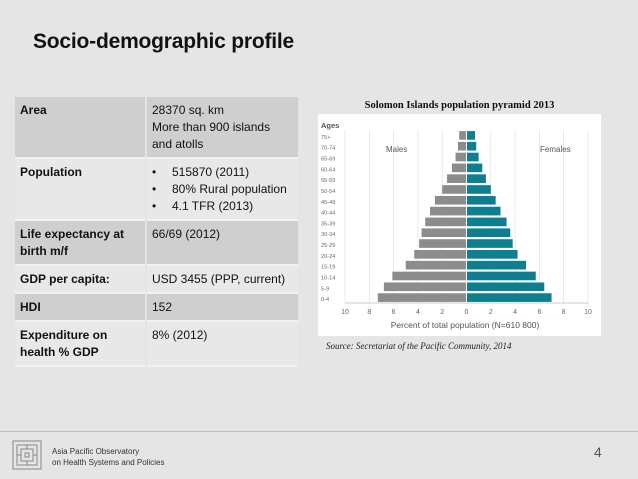 This screenshot has height=479, width=638. What do you see at coordinates (72, 234) in the screenshot?
I see `label-line: Life expectancy at` at bounding box center [72, 234].